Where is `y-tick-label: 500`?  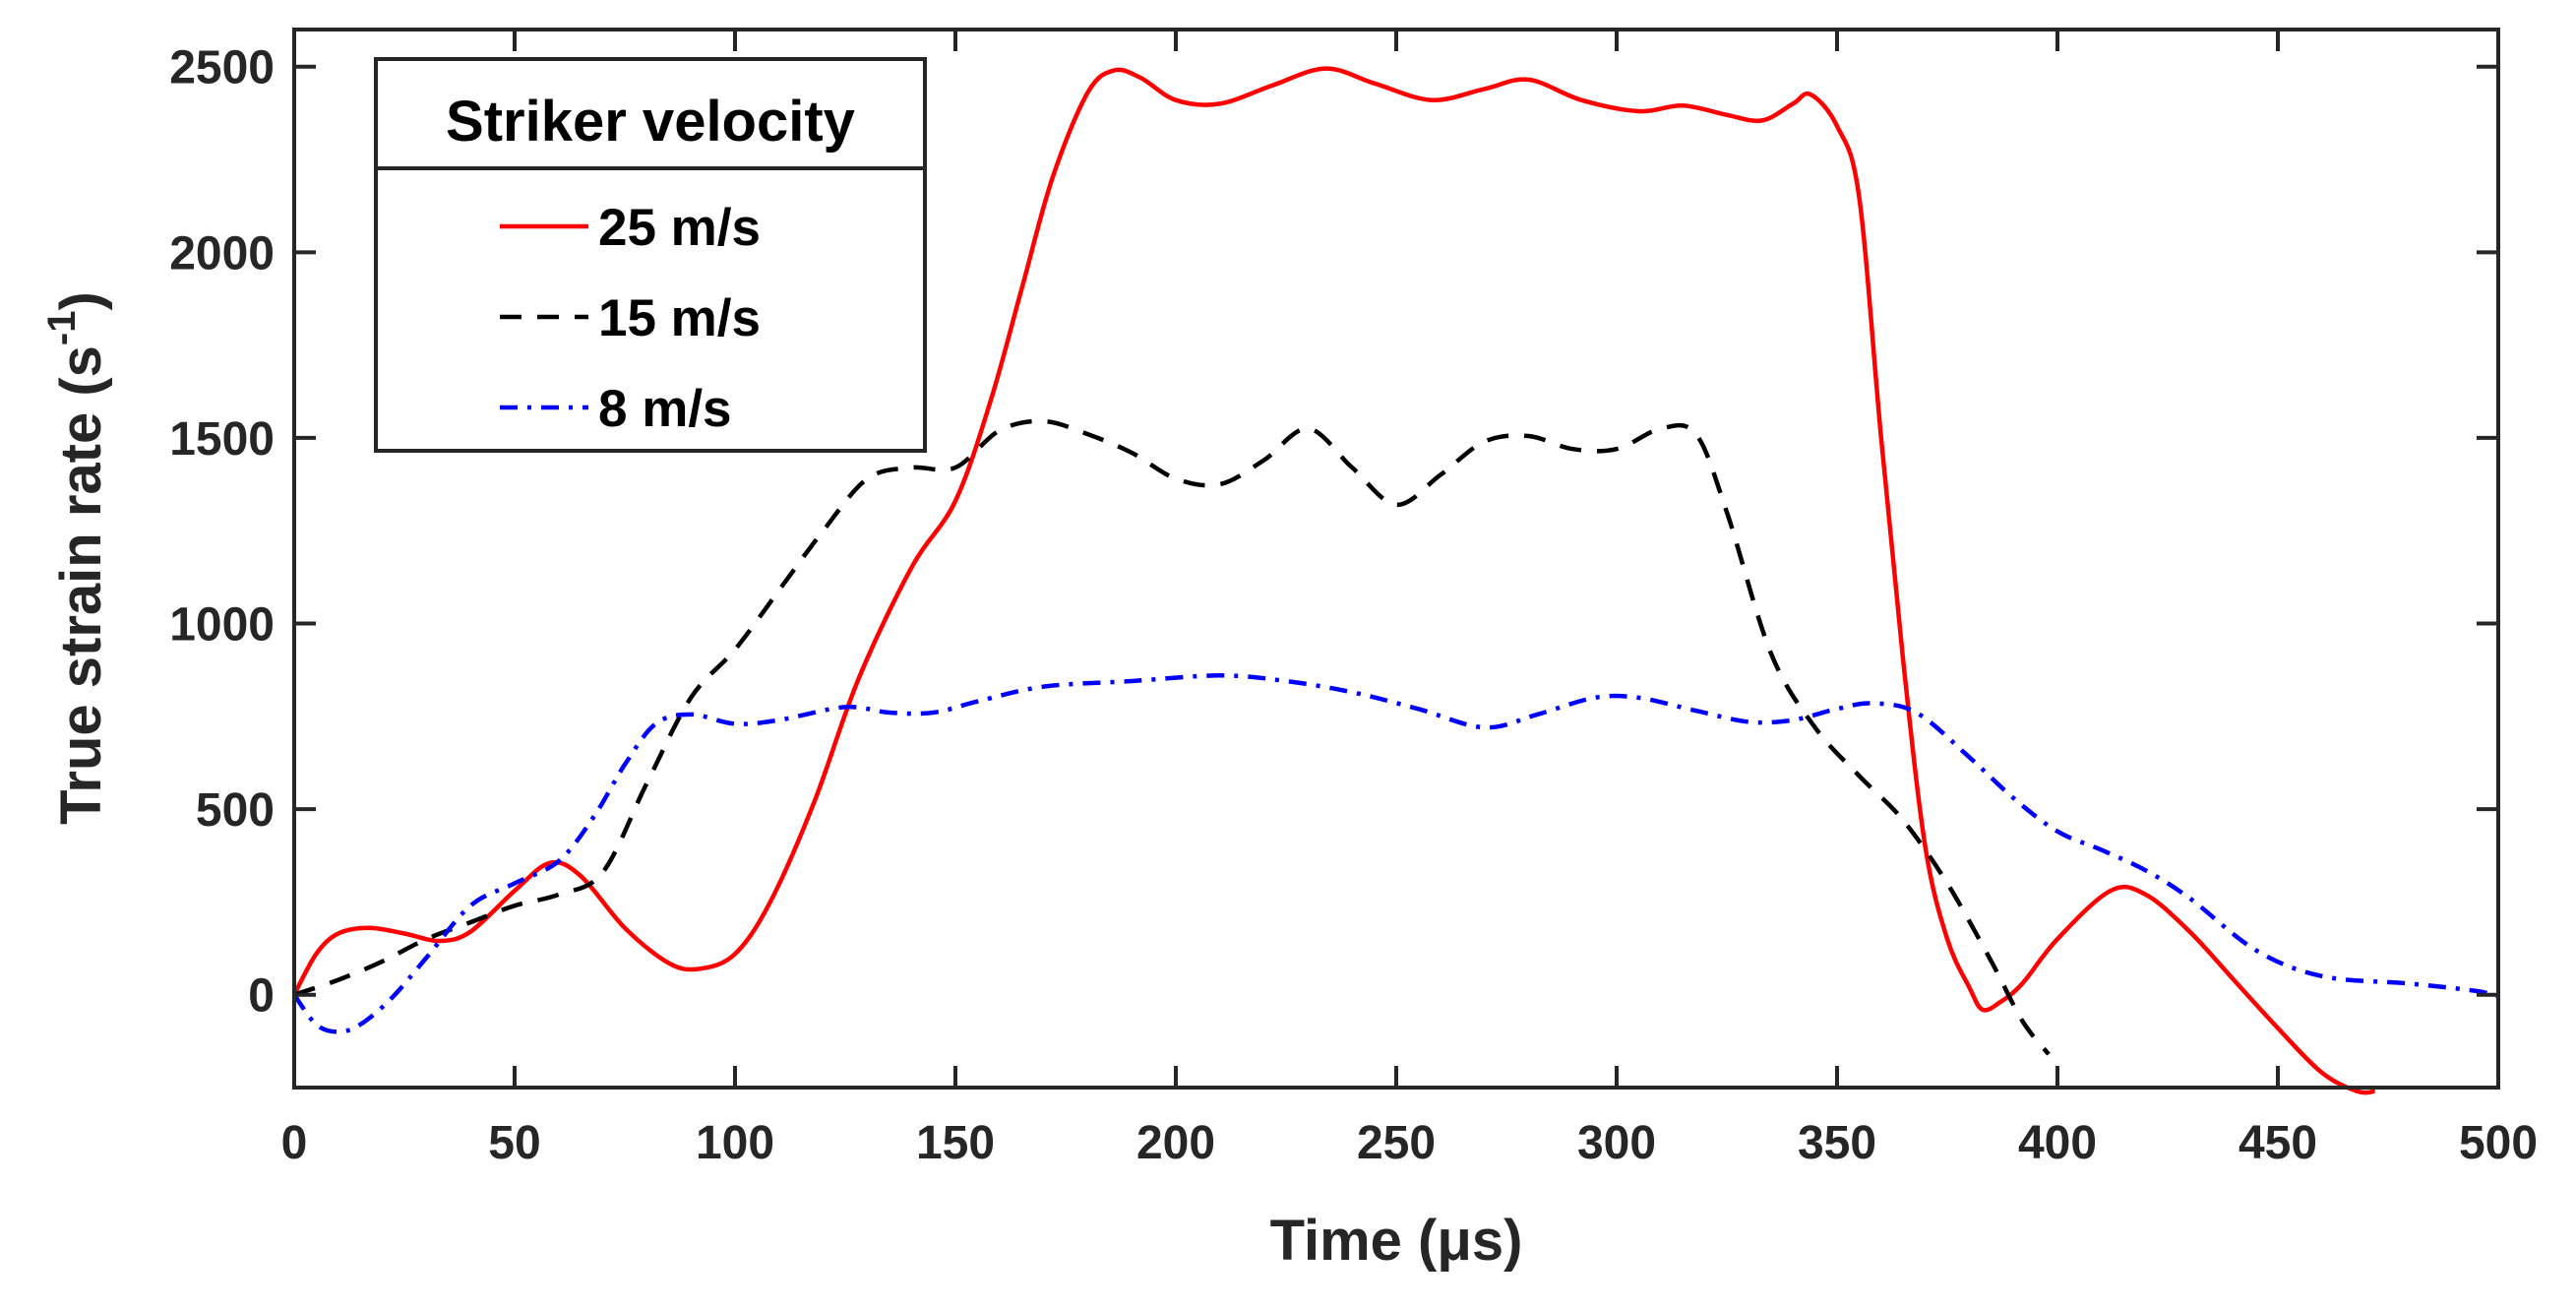 y-tick-label: 500 is located at coordinates (235, 810).